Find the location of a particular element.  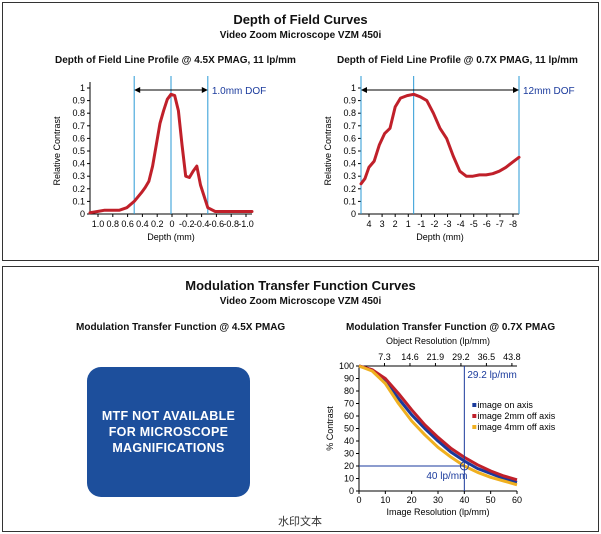

mtf-legend-label: image on axis is located at coordinates (505, 405).